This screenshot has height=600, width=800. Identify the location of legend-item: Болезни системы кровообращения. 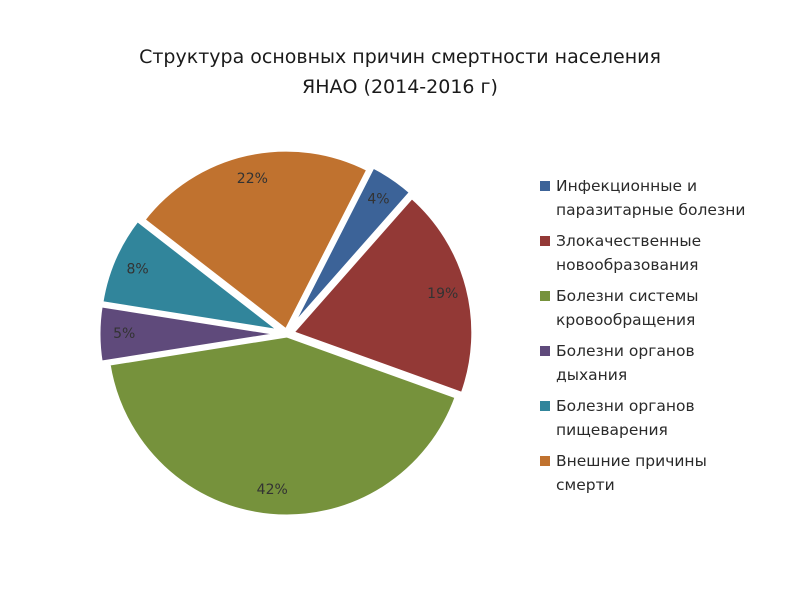
(665, 308).